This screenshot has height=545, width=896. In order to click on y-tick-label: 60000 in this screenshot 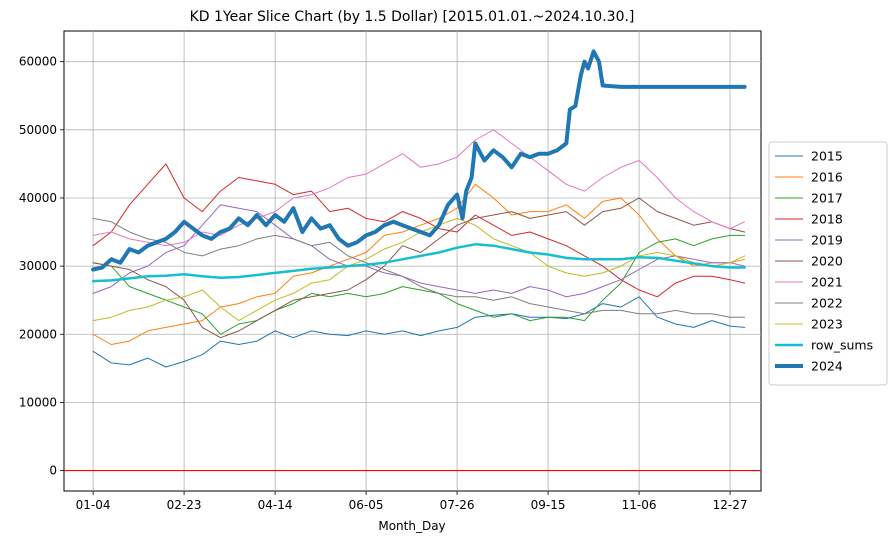, I will do `click(38, 62)`.